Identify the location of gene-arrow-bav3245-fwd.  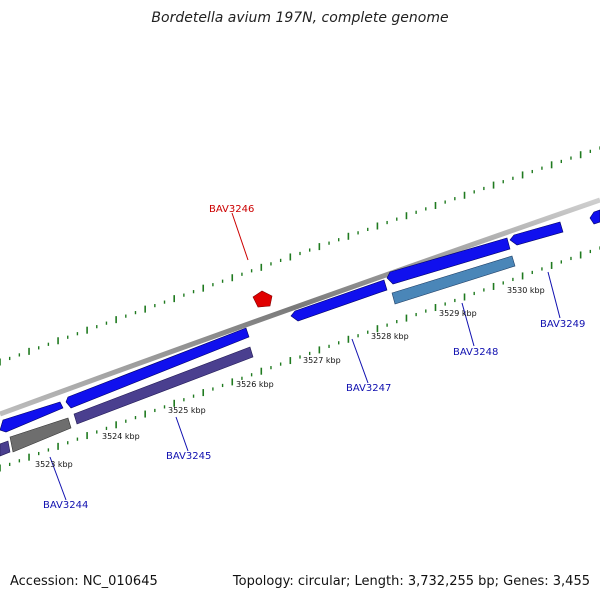
(157, 368).